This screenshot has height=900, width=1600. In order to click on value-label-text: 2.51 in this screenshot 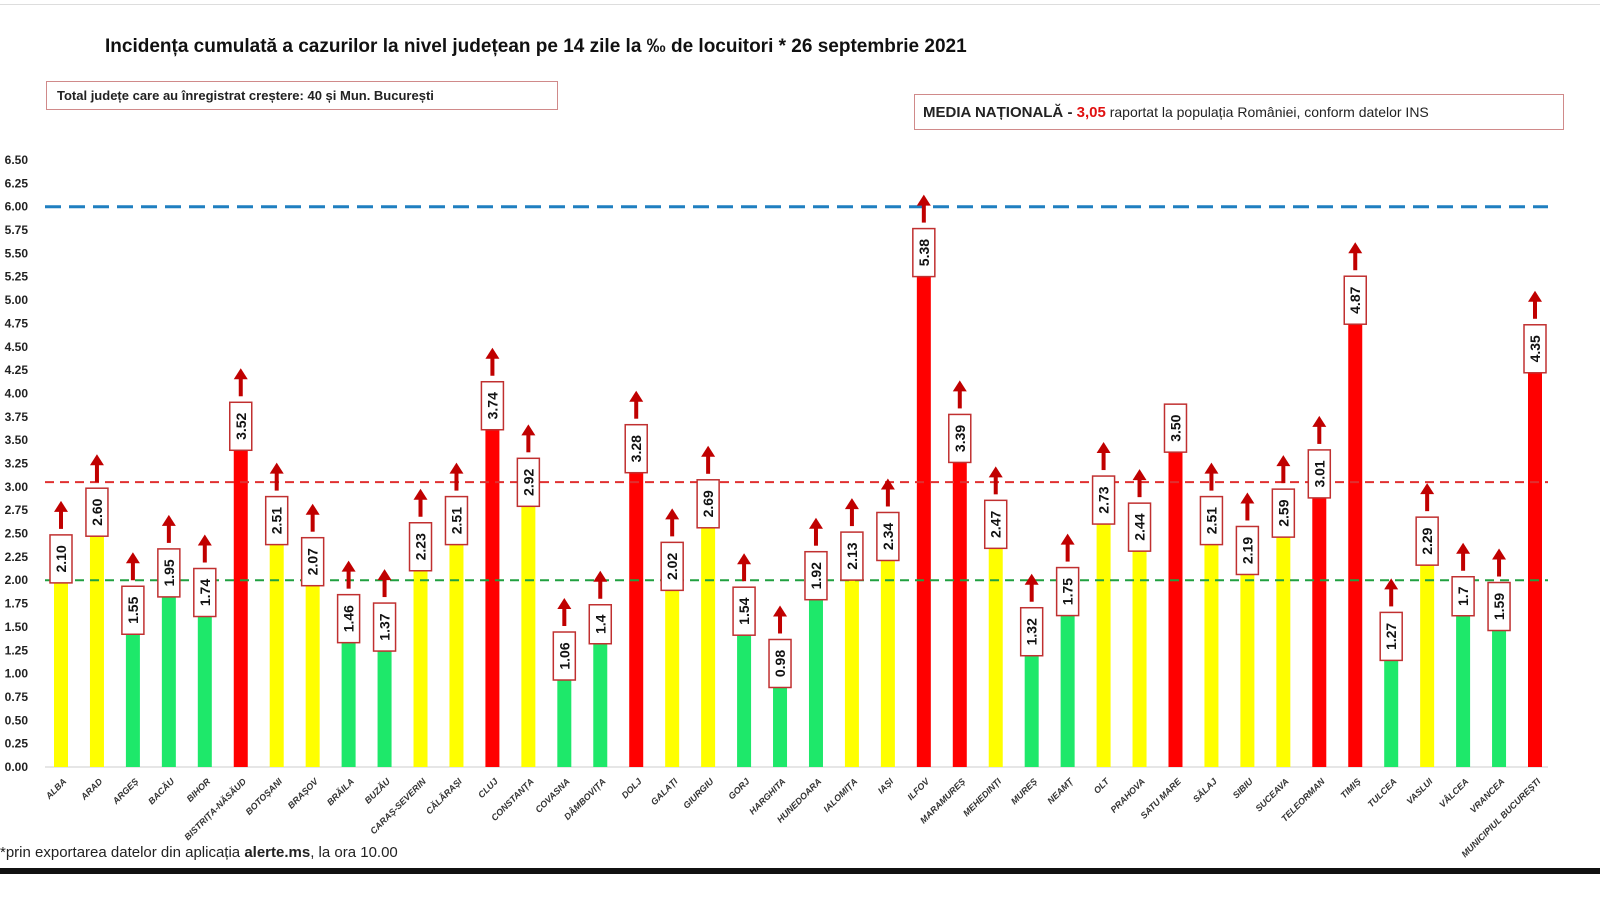, I will do `click(277, 520)`.